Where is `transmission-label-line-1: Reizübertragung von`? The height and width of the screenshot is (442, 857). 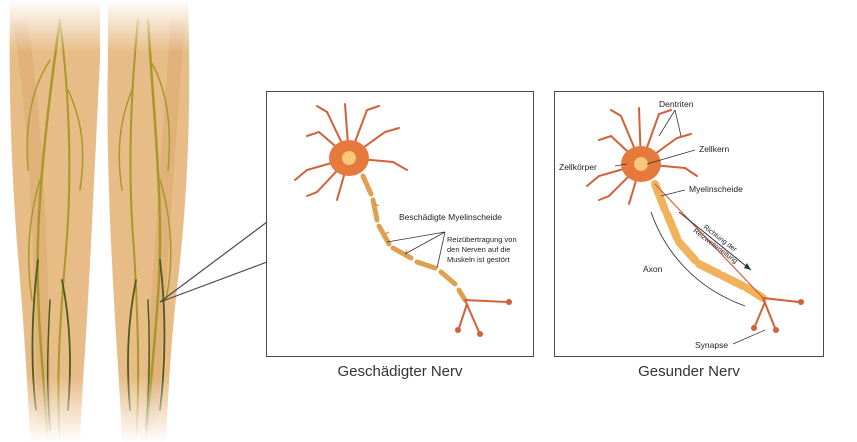
transmission-label-line-1: Reizübertragung von is located at coordinates (482, 239).